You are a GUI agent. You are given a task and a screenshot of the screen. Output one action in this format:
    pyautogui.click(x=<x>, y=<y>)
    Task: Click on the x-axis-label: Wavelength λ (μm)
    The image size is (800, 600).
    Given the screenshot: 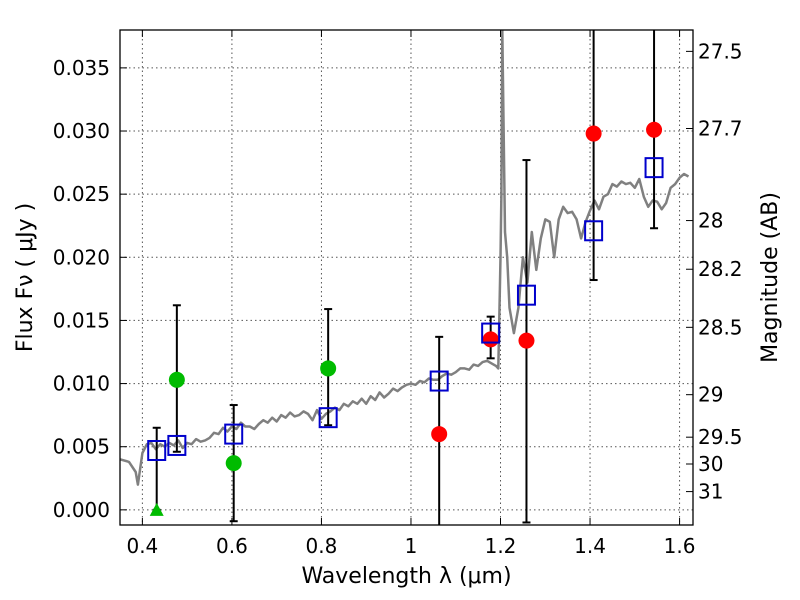 What is the action you would take?
    pyautogui.click(x=406, y=576)
    